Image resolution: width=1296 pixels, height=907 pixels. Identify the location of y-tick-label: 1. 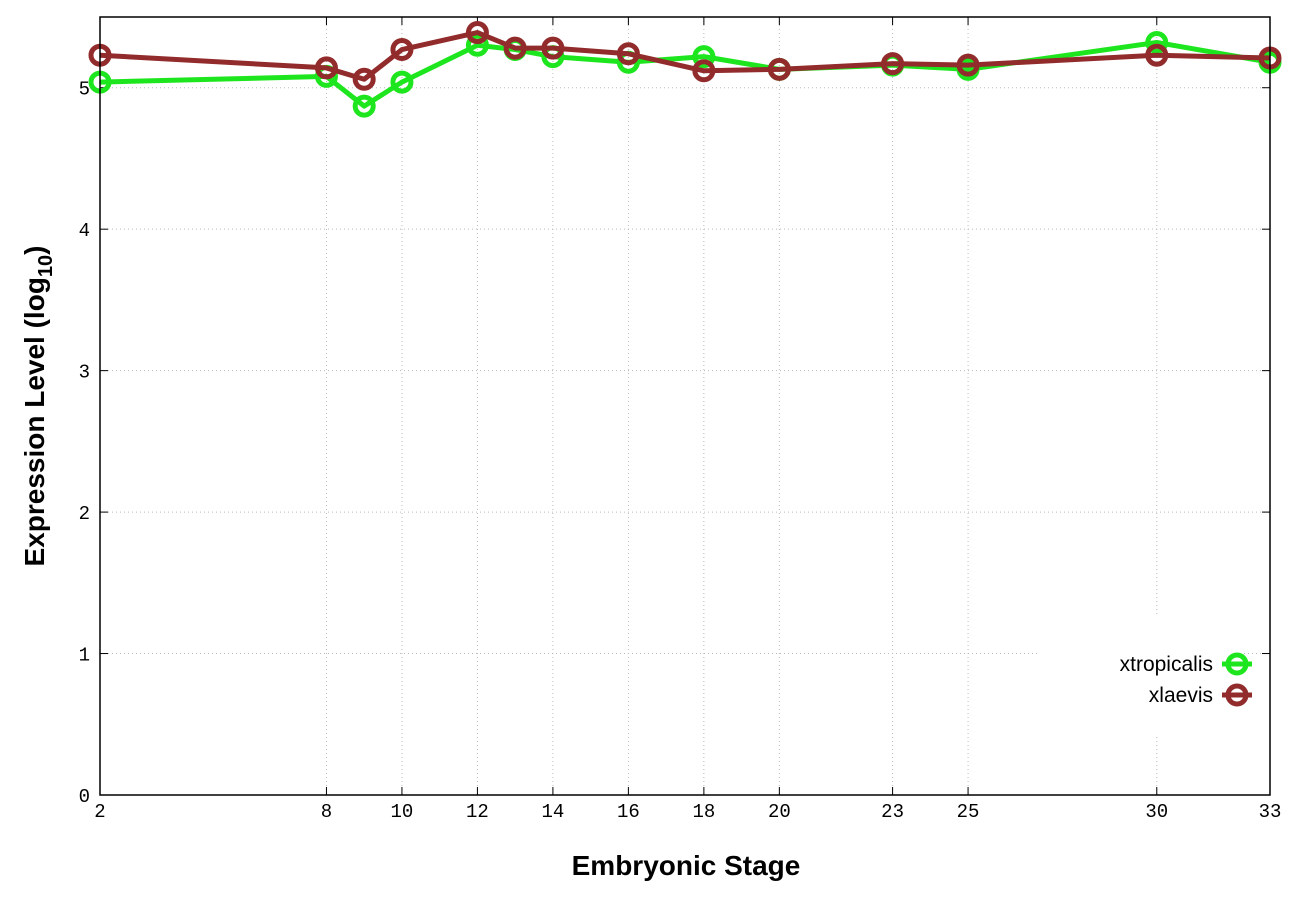
(84, 656).